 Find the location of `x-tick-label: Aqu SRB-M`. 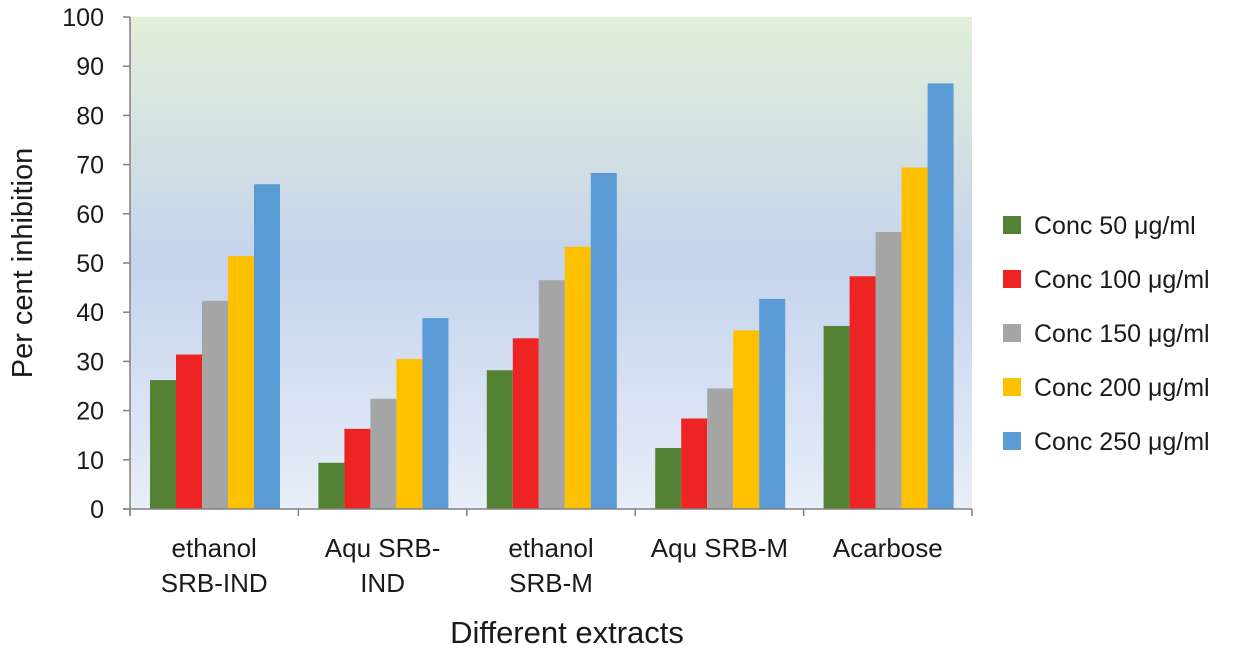

x-tick-label: Aqu SRB-M is located at coordinates (719, 548).